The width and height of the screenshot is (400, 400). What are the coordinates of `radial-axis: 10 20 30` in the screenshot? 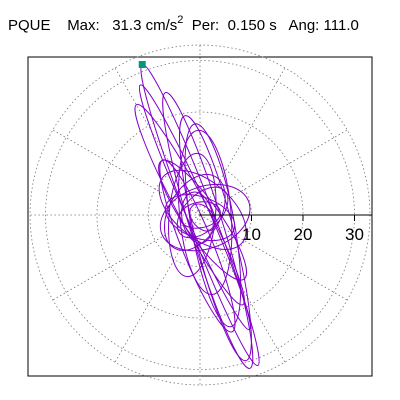 It's located at (286, 229).